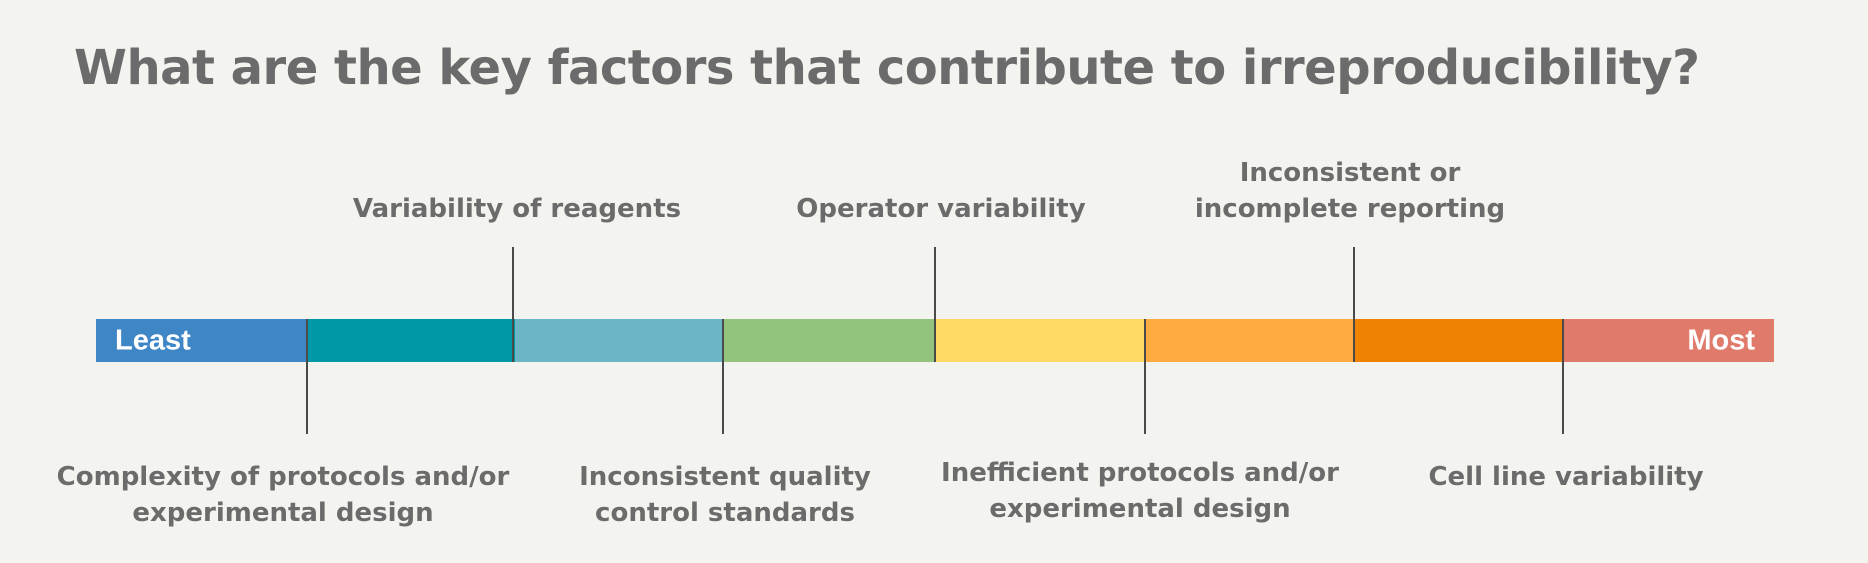  I want to click on scale-start-label: Least, so click(153, 340).